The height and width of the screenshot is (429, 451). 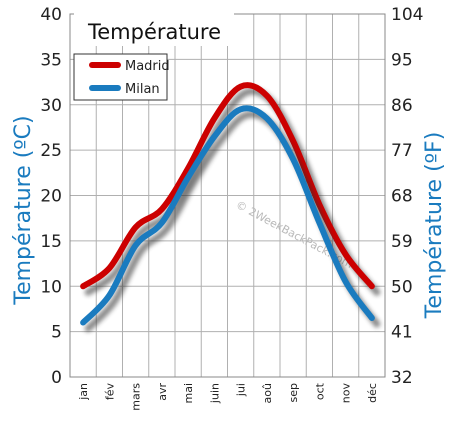 I want to click on left-tick-label: 25, so click(x=51, y=151).